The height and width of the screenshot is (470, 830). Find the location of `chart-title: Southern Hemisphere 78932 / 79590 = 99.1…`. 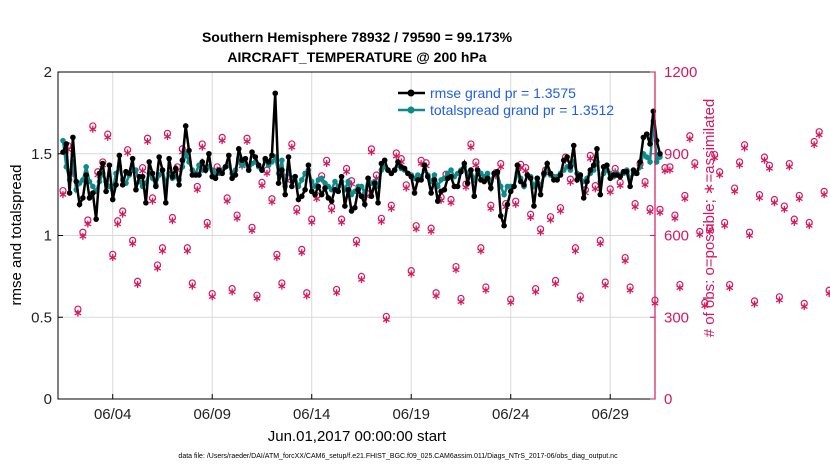

chart-title: Southern Hemisphere 78932 / 79590 = 99.1… is located at coordinates (357, 37).